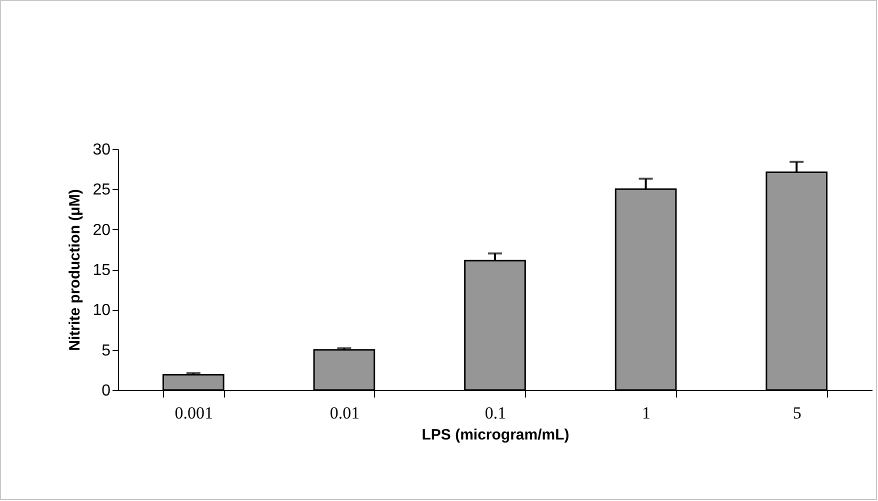  I want to click on y-tick-label: 5, so click(106, 351).